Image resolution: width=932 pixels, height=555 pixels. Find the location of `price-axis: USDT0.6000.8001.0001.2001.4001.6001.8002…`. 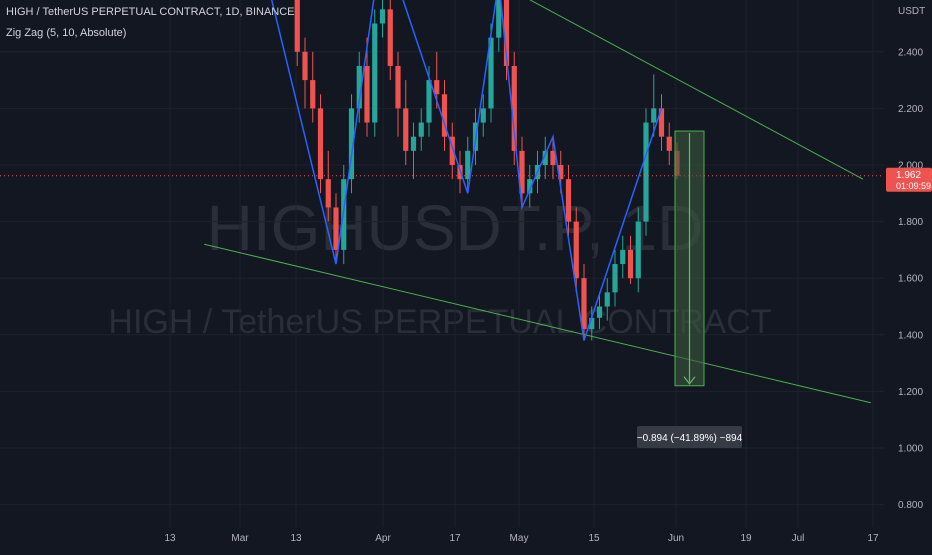

price-axis: USDT0.6000.8001.0001.2001.4001.6001.8002… is located at coordinates (908, 275).